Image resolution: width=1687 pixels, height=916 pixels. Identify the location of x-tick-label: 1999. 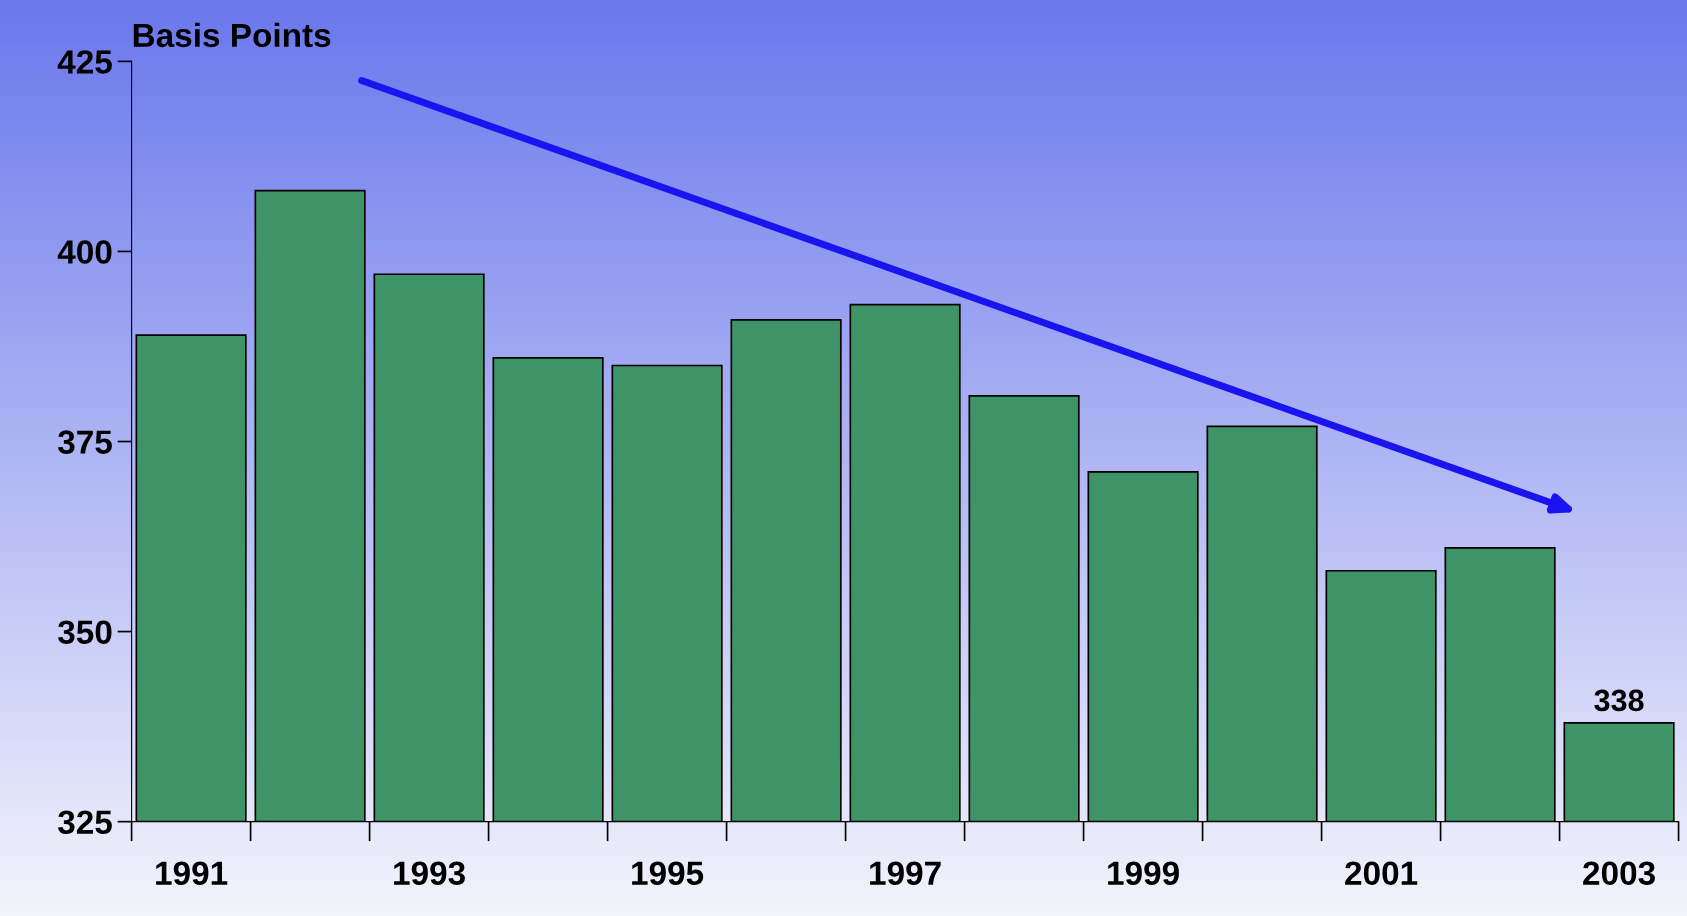
(1143, 873).